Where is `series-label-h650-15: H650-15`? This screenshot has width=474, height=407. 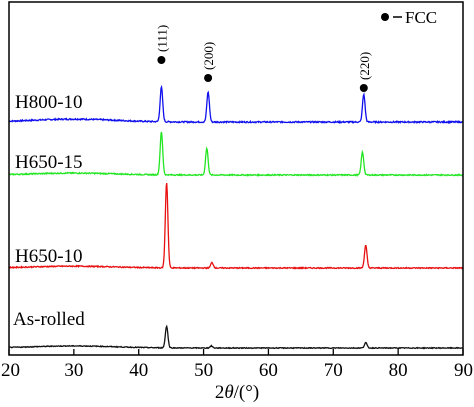 series-label-h650-15: H650-15 is located at coordinates (49, 162).